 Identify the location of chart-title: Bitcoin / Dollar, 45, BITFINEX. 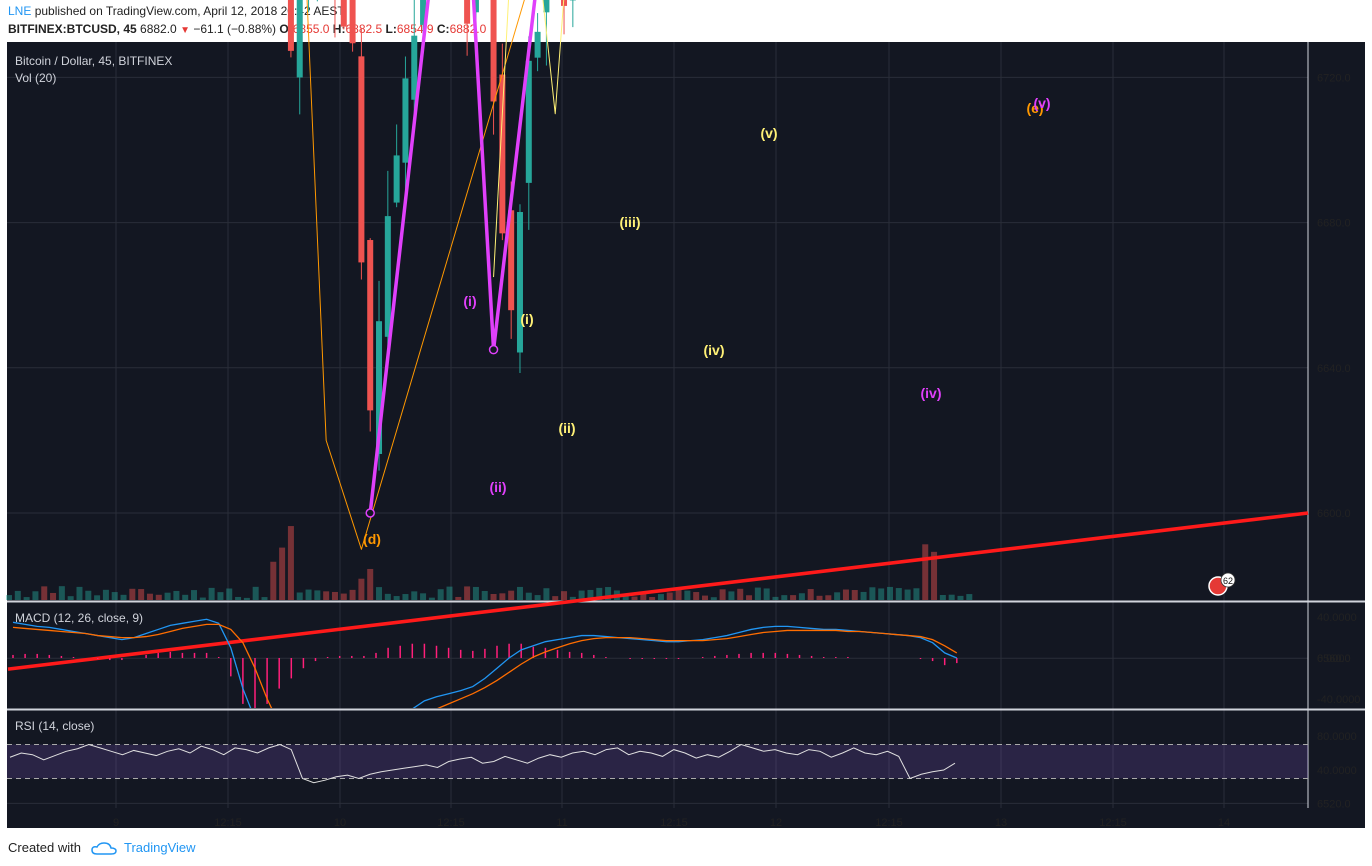
(93, 61).